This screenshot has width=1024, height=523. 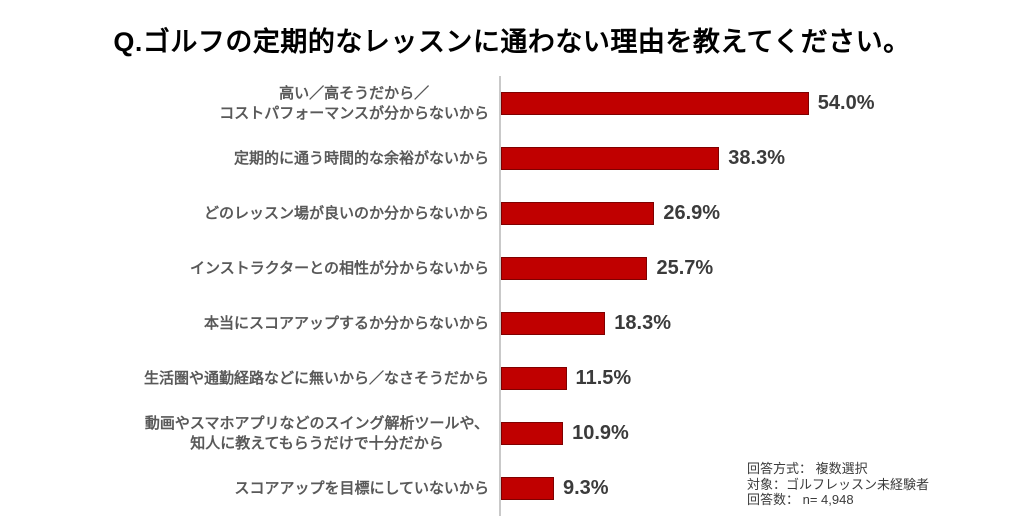 What do you see at coordinates (757, 158) in the screenshot?
I see `value-label: 38.3%` at bounding box center [757, 158].